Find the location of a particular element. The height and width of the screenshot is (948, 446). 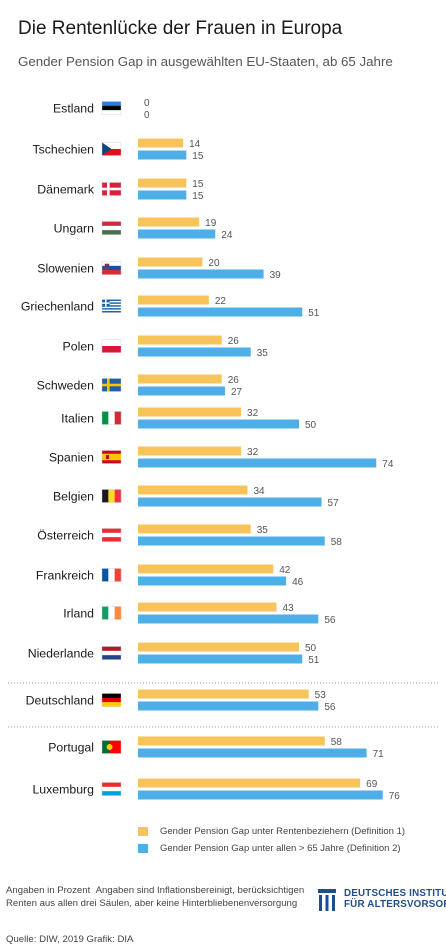

sweden-flag is located at coordinates (111, 385).